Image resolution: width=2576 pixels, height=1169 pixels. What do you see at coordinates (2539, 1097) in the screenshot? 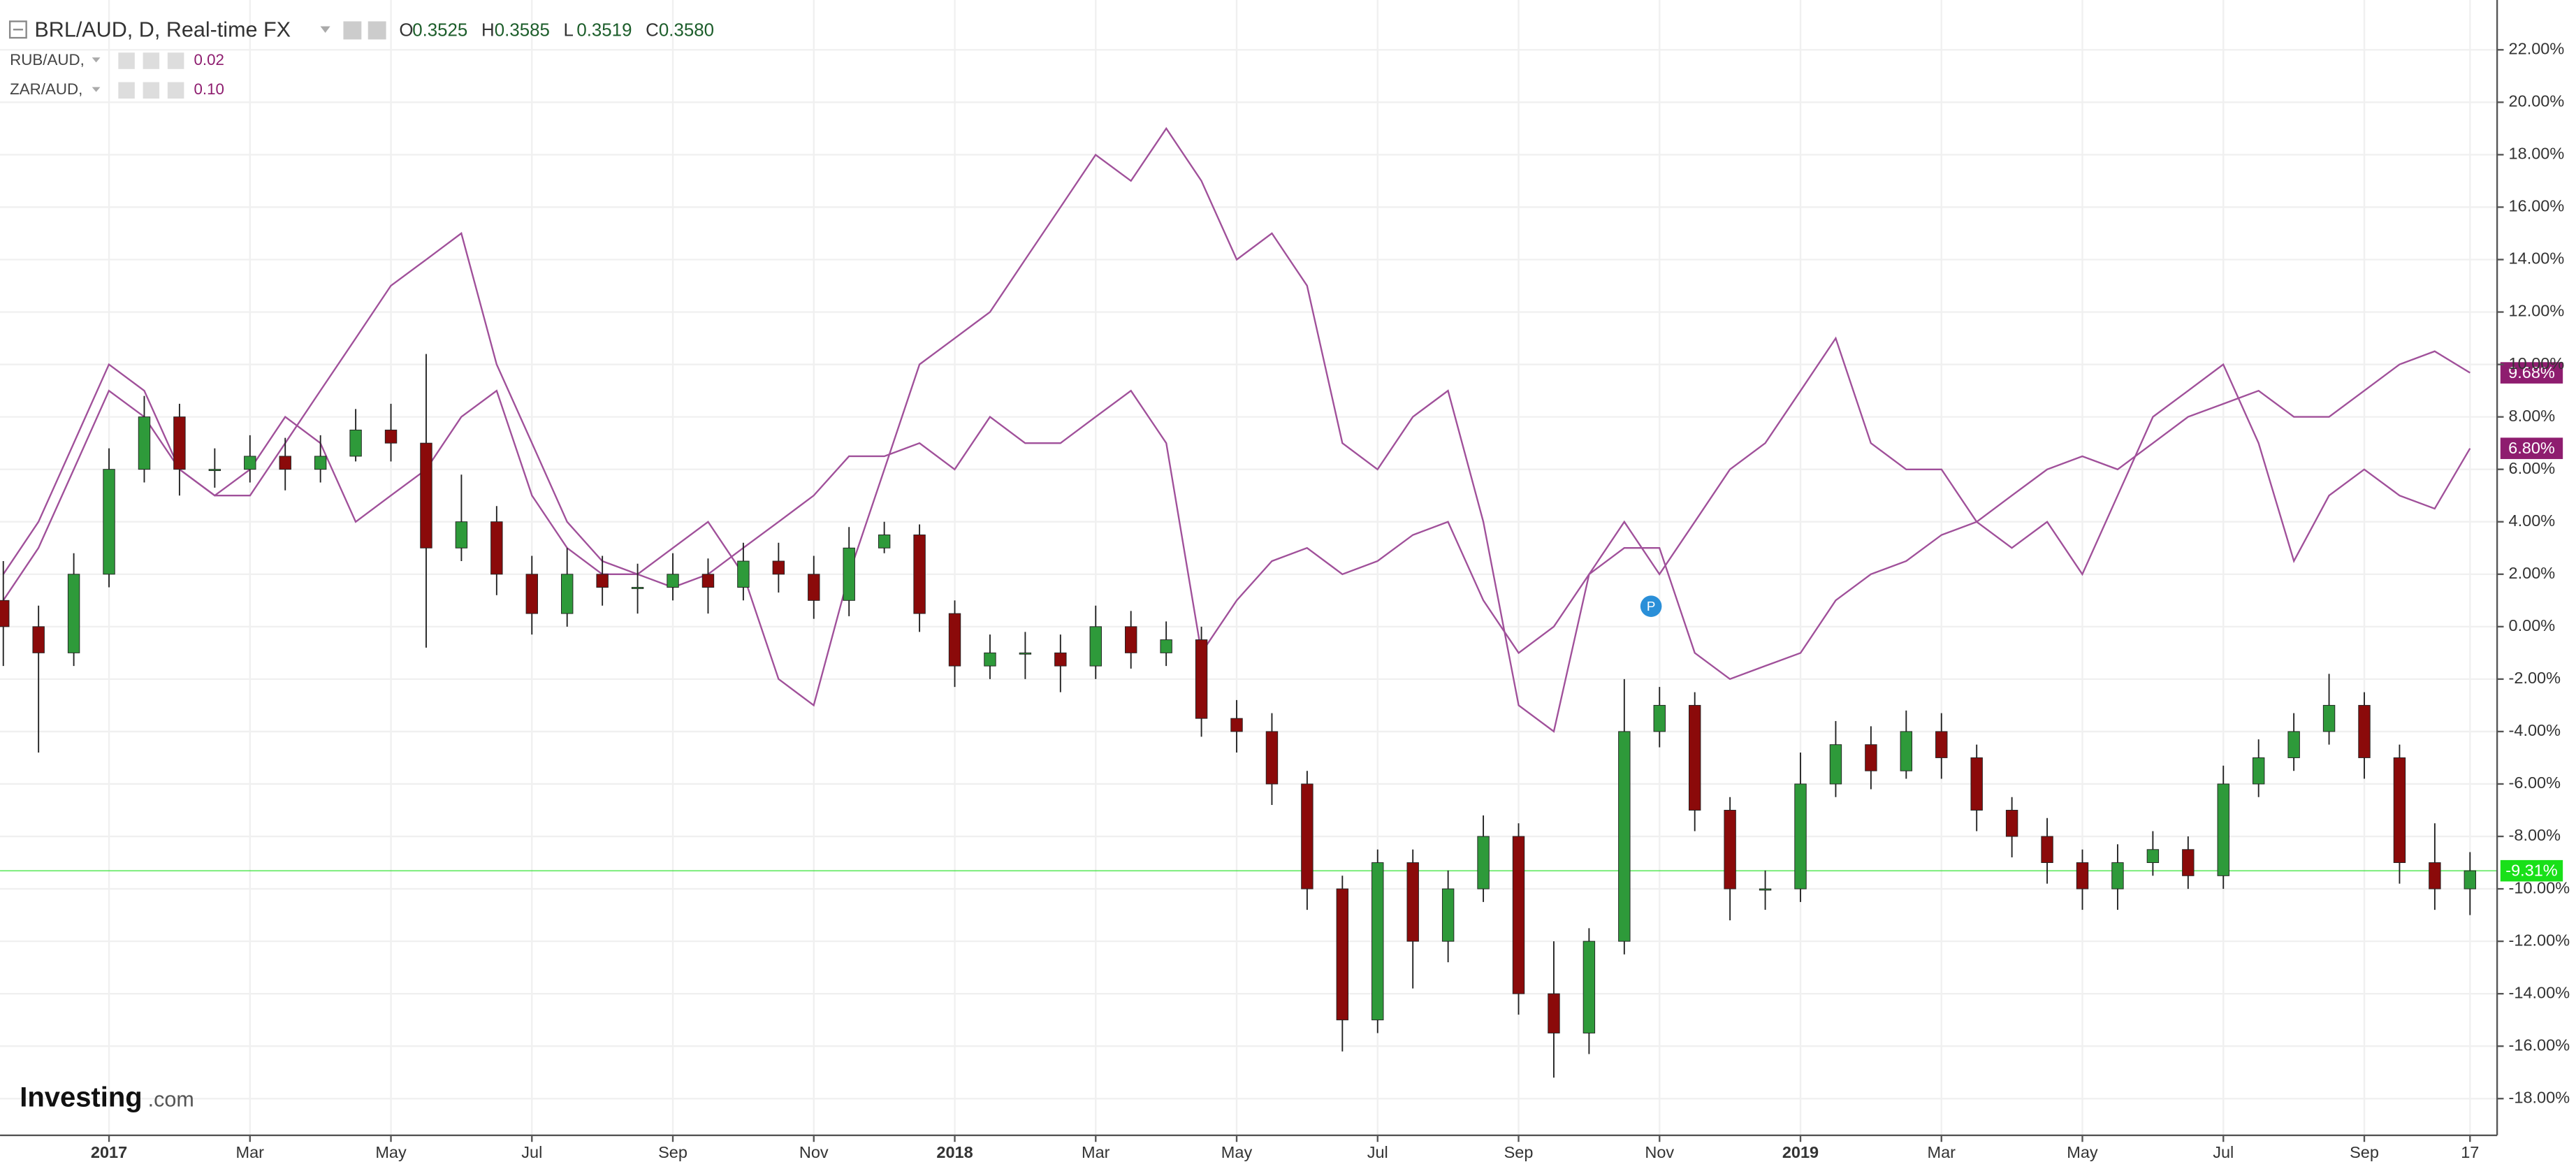
I see `y-tick-label: -18.00%` at bounding box center [2539, 1097].